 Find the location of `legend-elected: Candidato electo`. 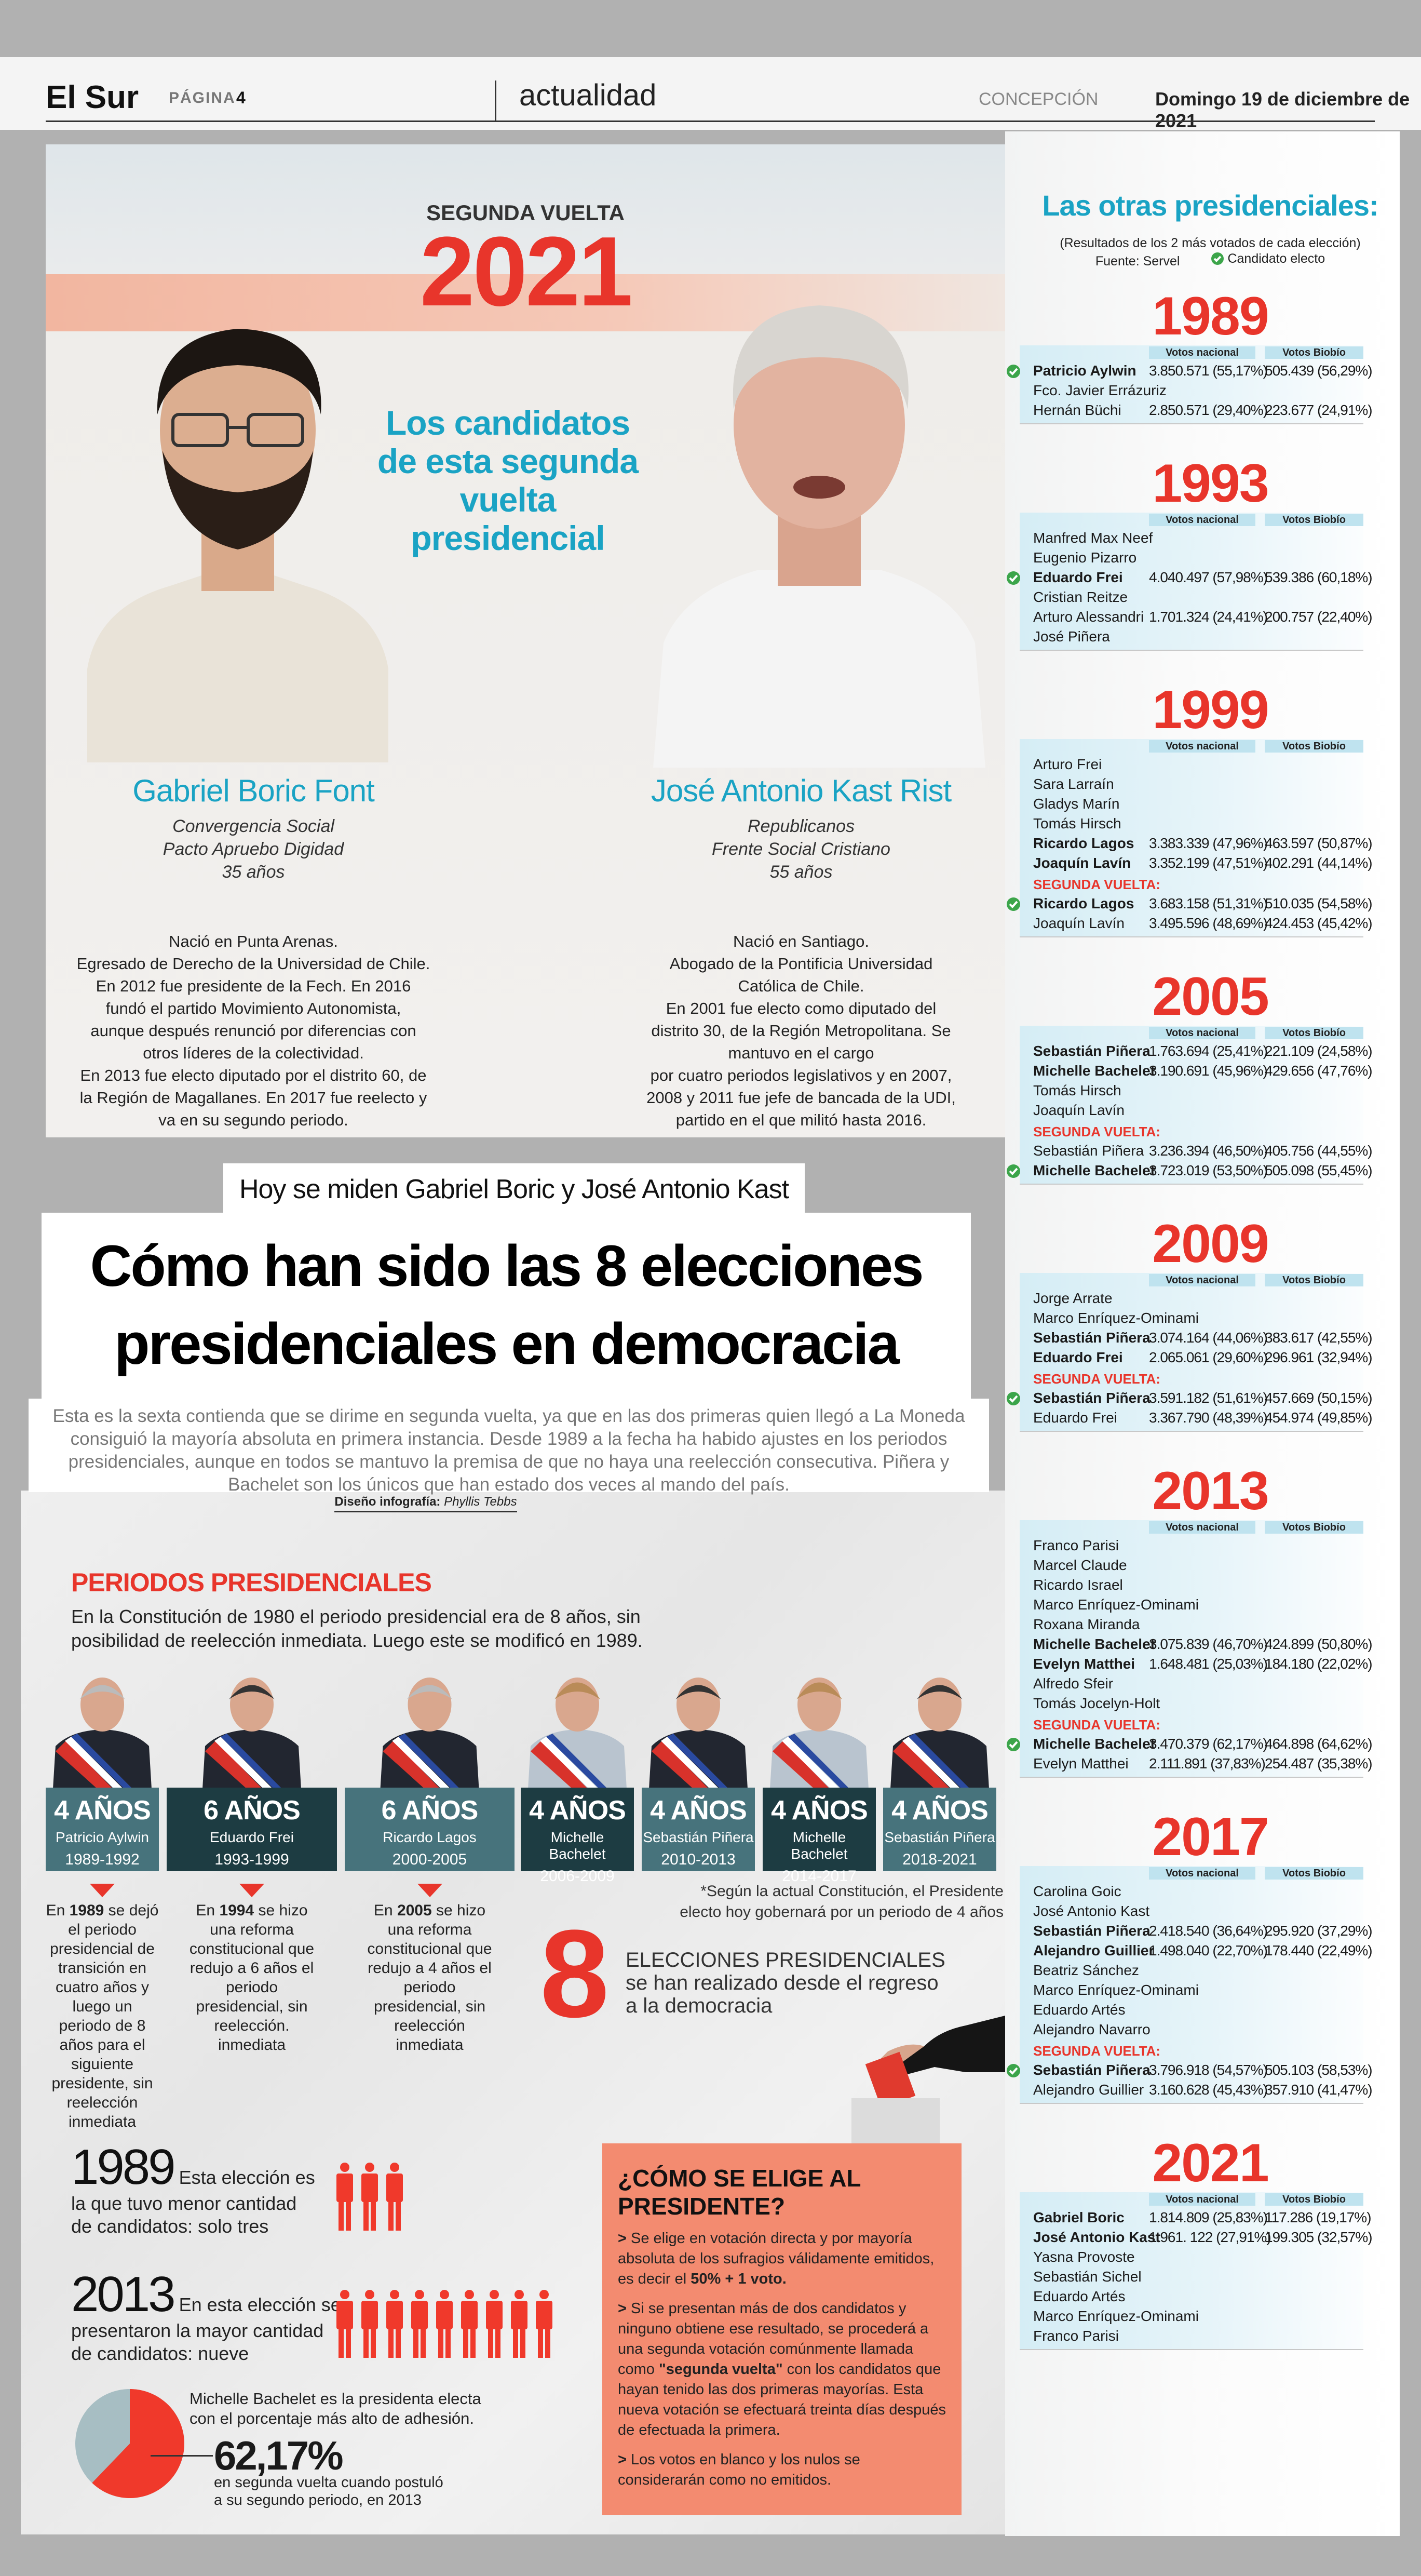

legend-elected: Candidato electo is located at coordinates (1268, 258).